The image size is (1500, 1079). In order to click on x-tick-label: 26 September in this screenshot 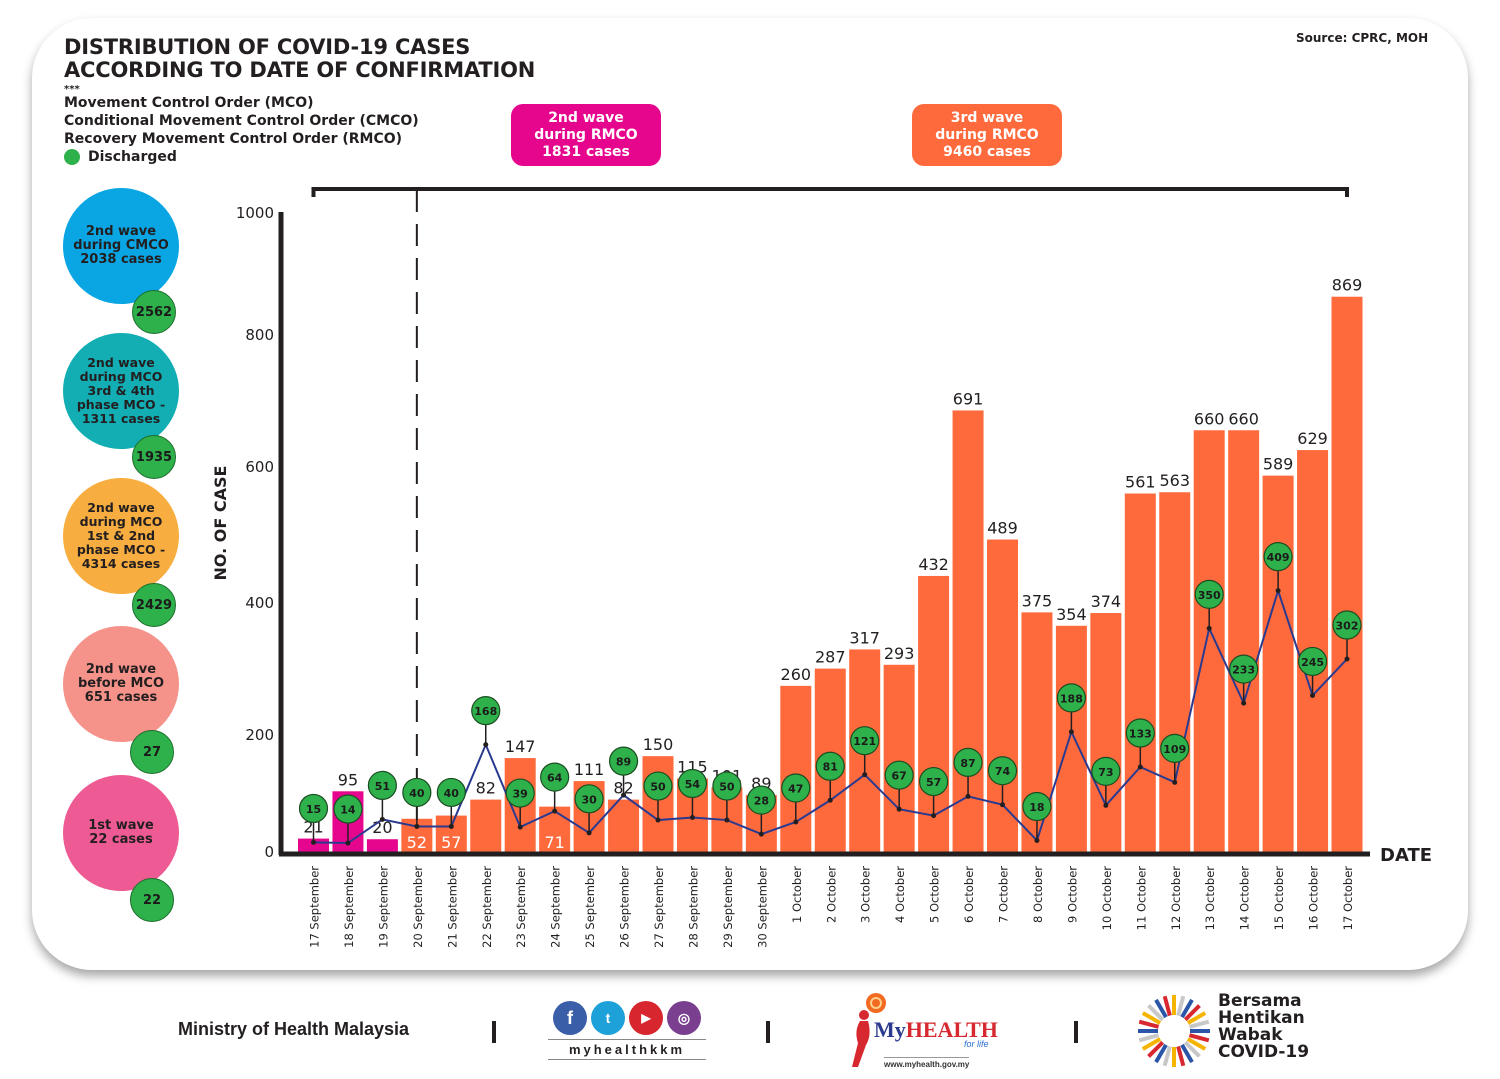, I will do `click(625, 907)`.